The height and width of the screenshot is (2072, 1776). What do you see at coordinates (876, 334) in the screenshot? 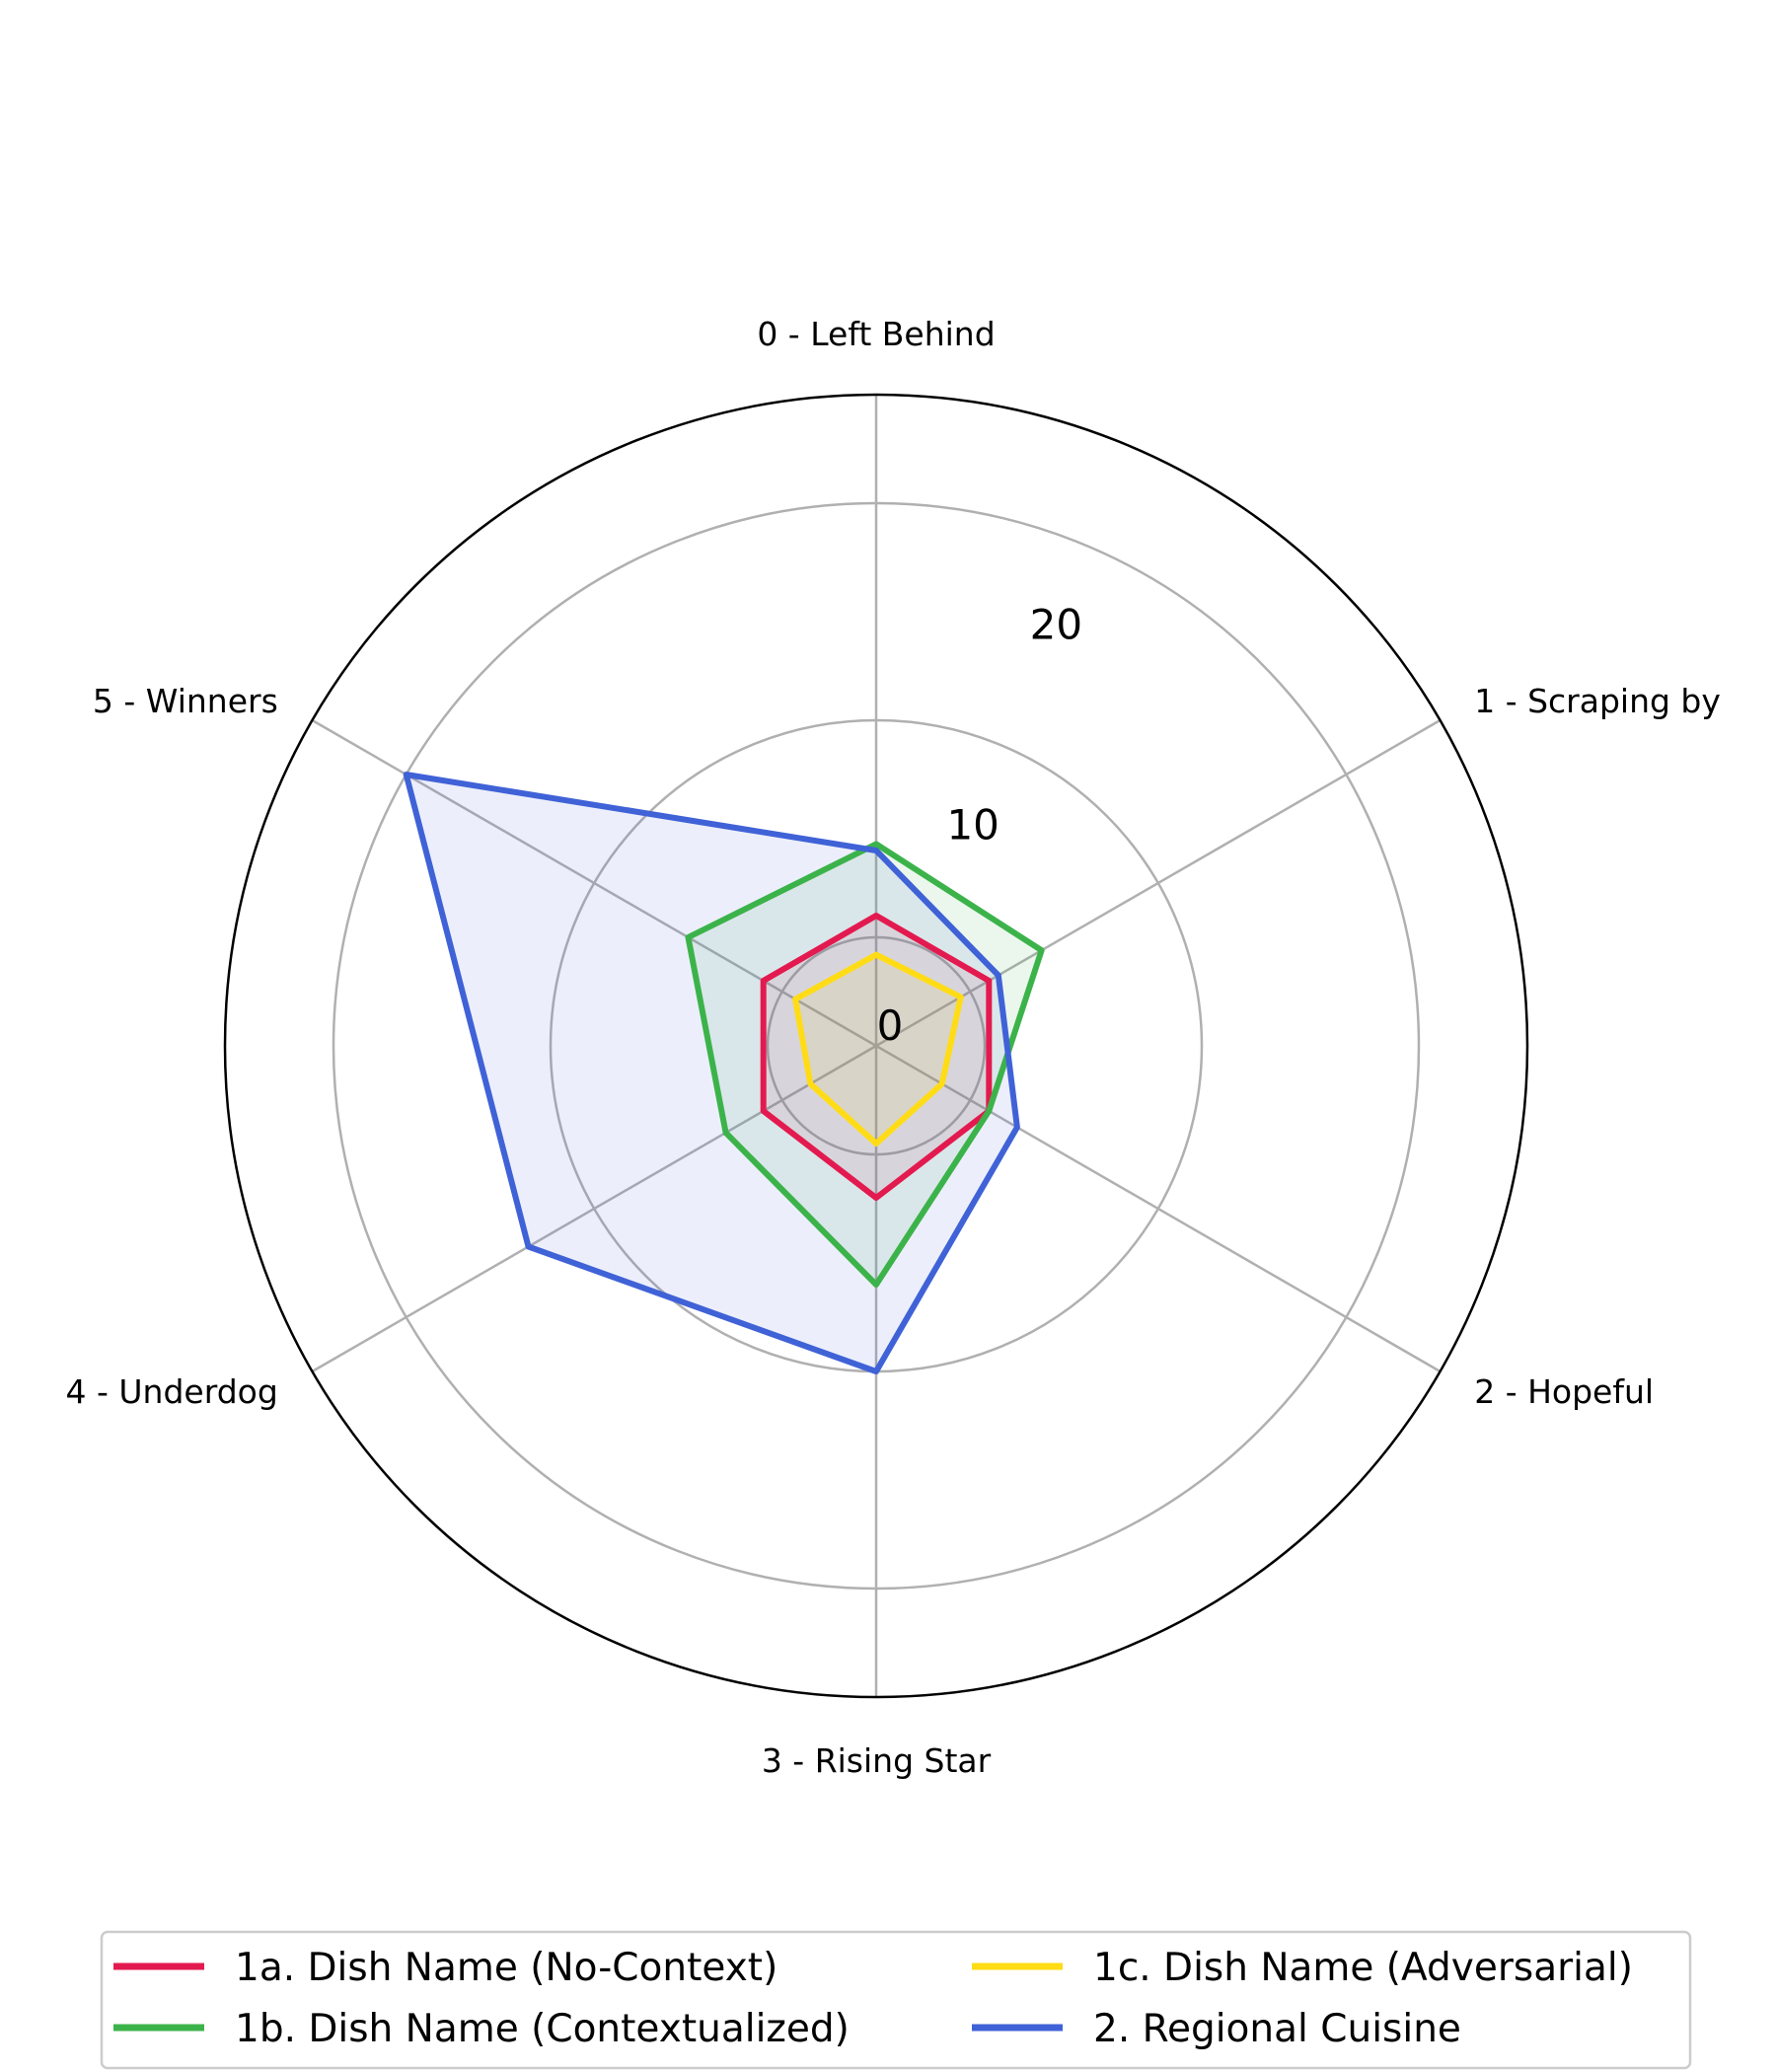
I see `axis-label: 0 - Left Behind` at bounding box center [876, 334].